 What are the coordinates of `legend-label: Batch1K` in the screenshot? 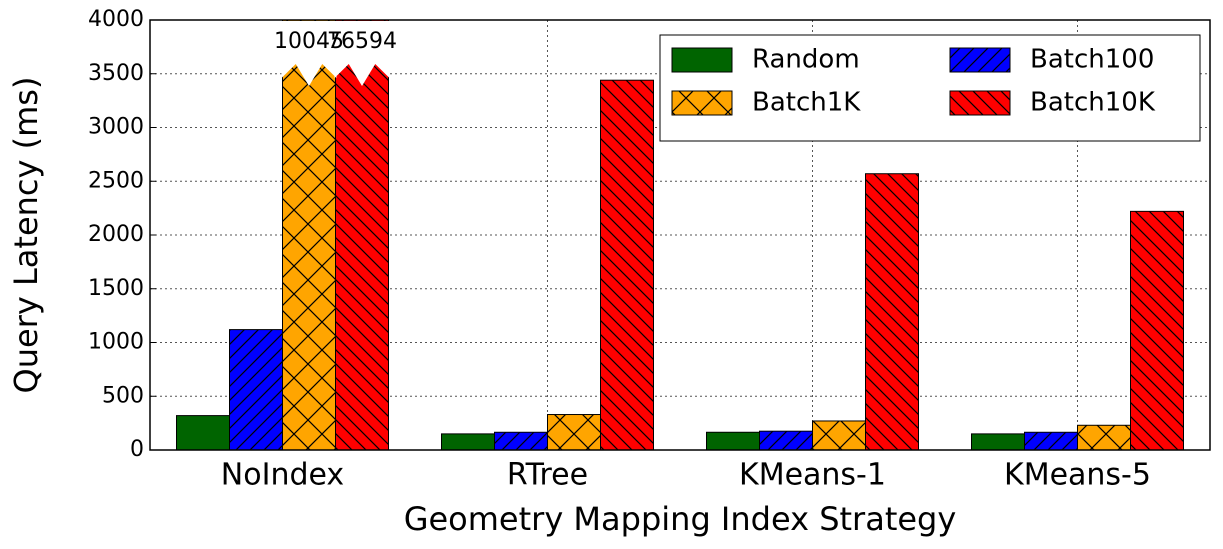 It's located at (806, 103).